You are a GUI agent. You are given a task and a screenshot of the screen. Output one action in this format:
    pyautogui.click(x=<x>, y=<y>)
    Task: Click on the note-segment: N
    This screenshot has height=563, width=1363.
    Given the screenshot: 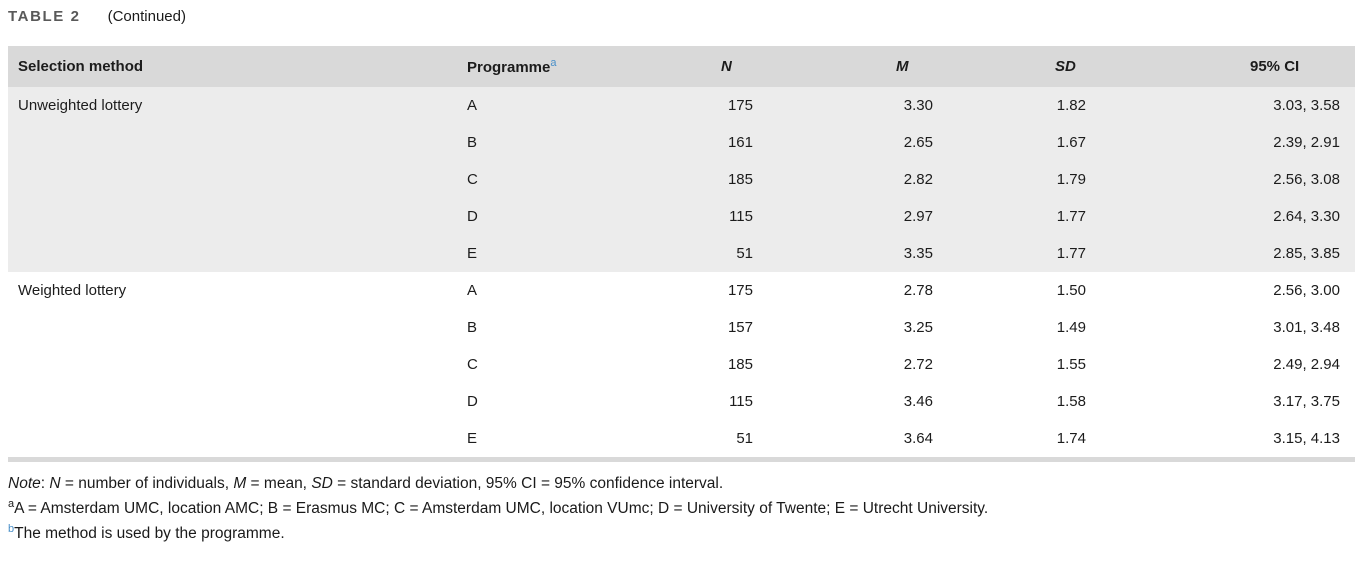 What is the action you would take?
    pyautogui.click(x=55, y=483)
    